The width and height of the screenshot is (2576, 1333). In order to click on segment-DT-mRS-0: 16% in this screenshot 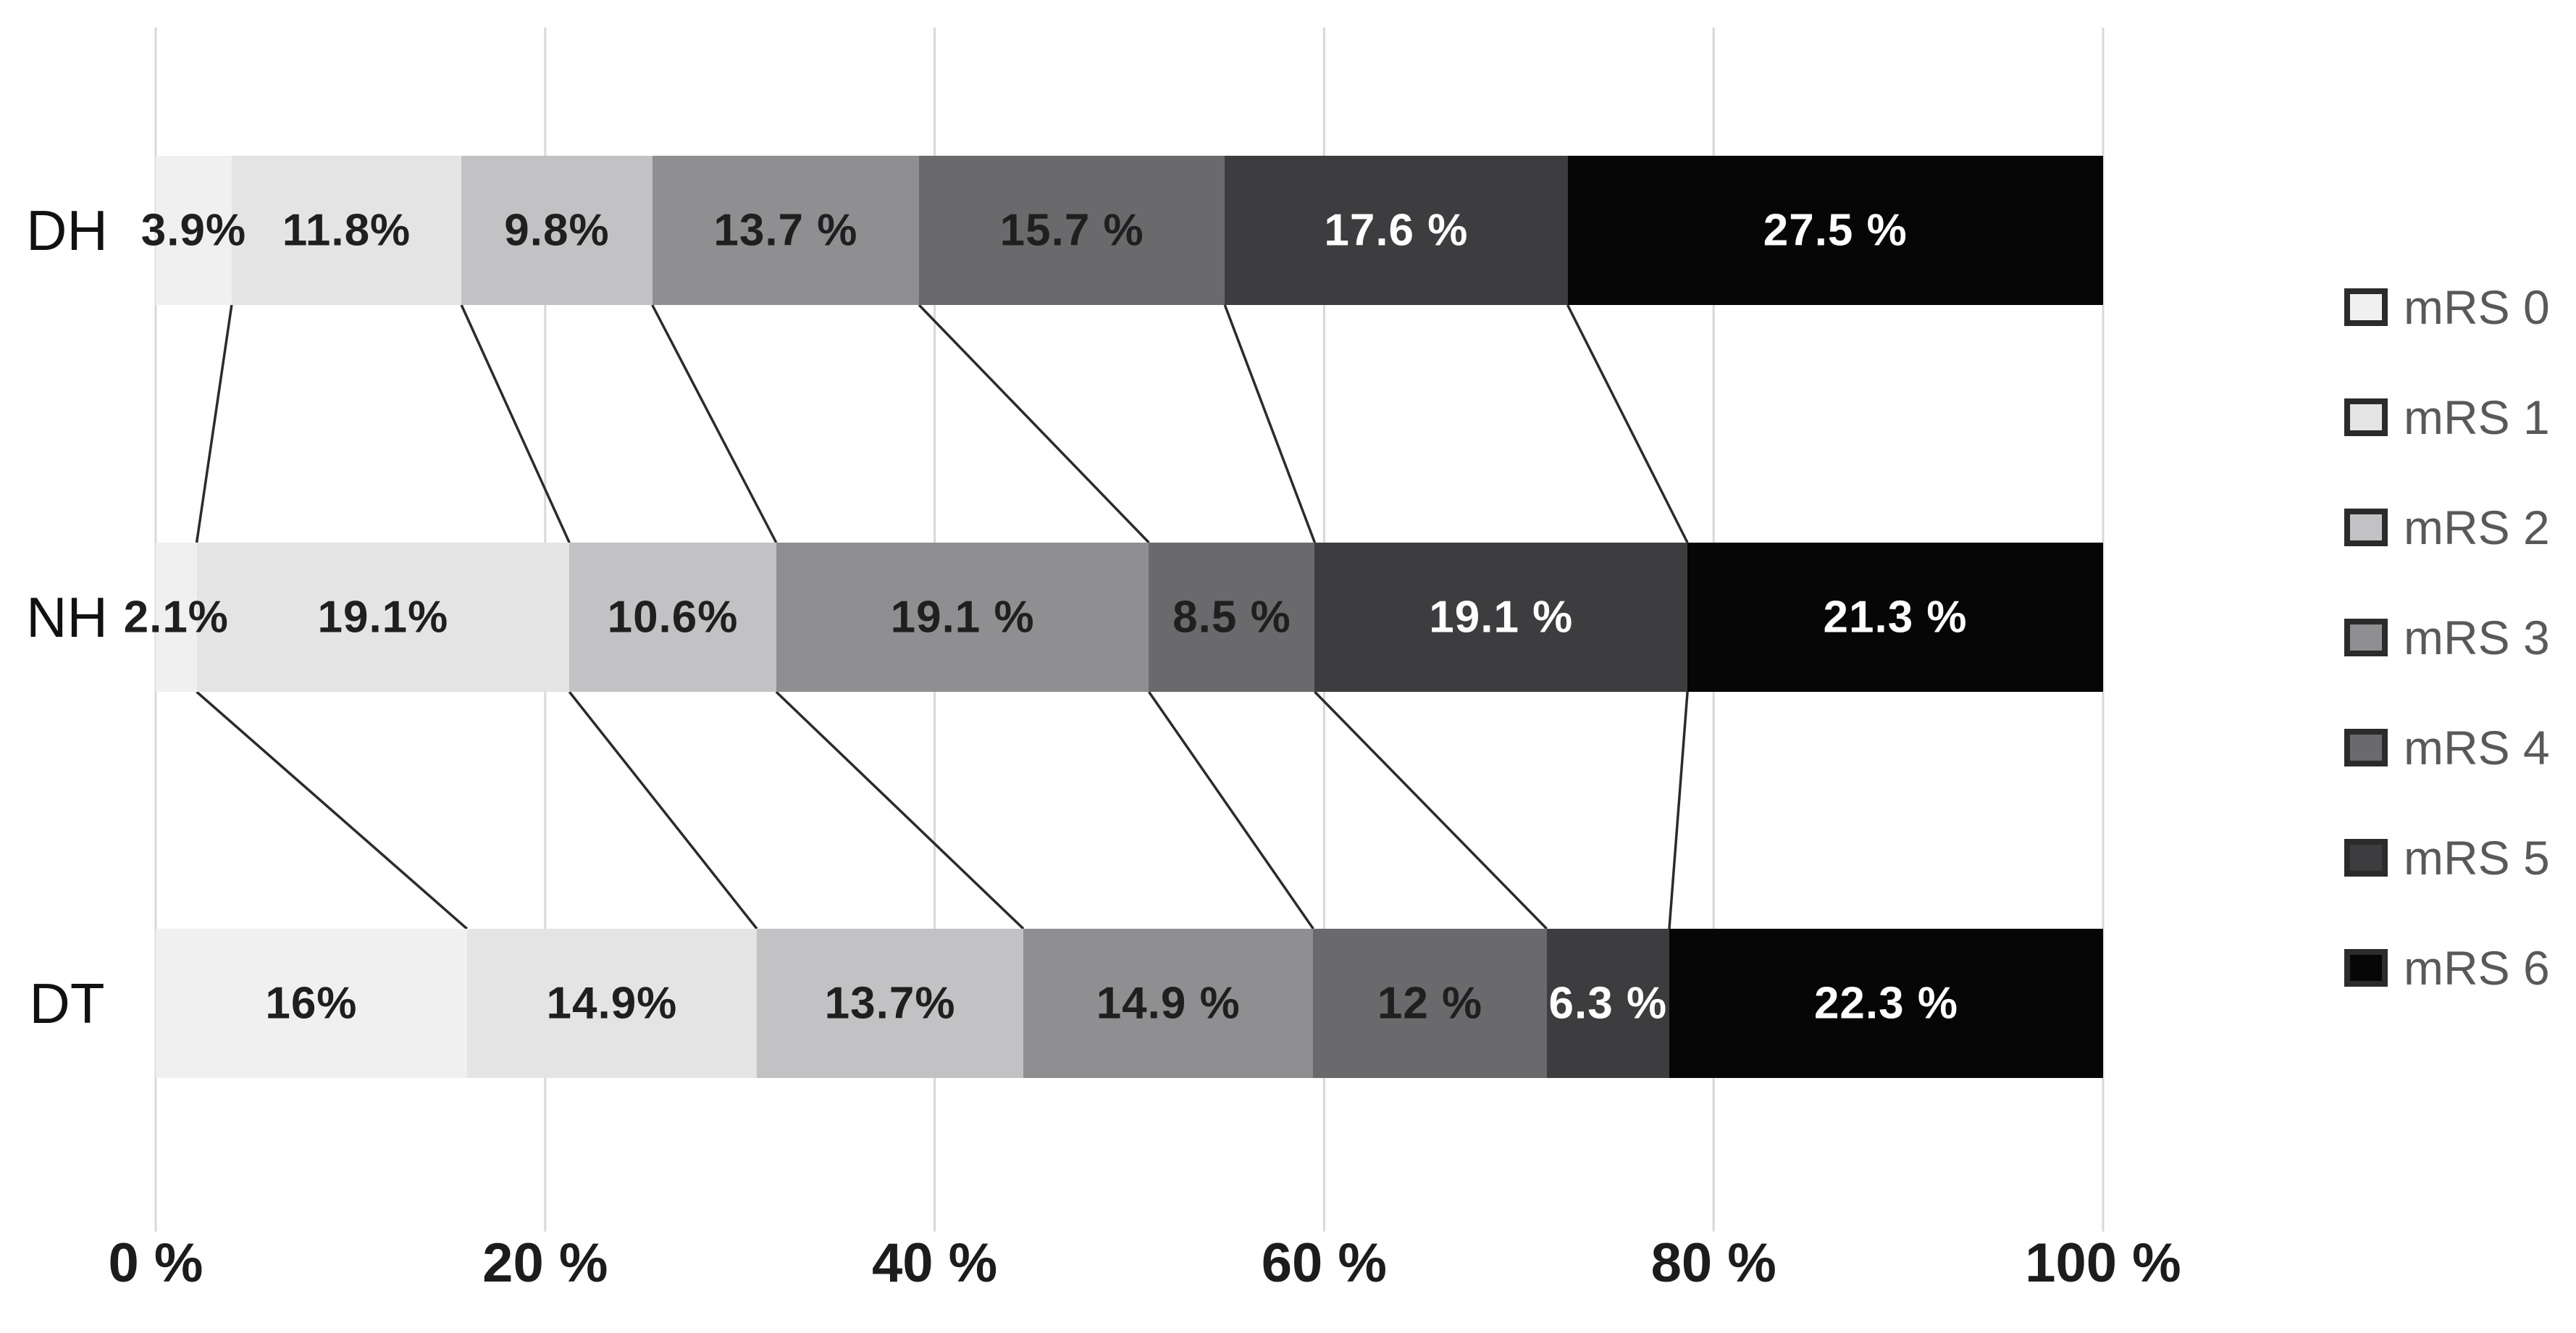, I will do `click(311, 1003)`.